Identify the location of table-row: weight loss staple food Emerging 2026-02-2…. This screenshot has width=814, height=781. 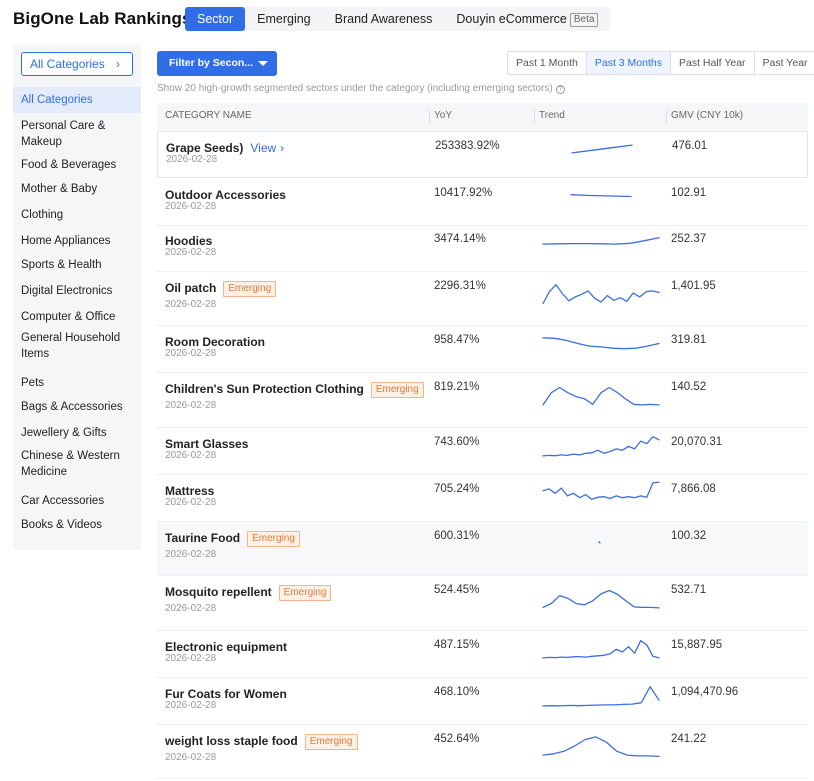
(482, 752).